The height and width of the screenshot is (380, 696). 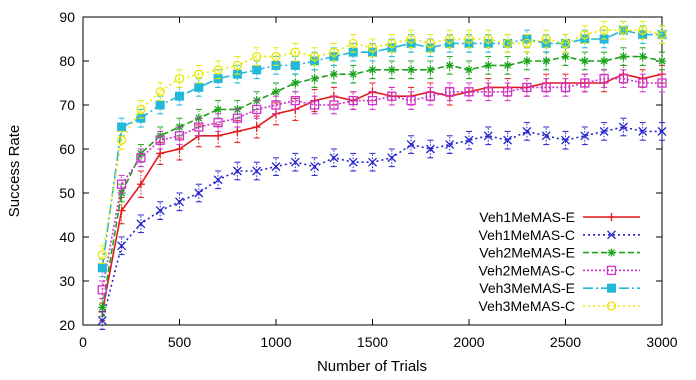 What do you see at coordinates (67, 193) in the screenshot?
I see `y-tick-label: 50` at bounding box center [67, 193].